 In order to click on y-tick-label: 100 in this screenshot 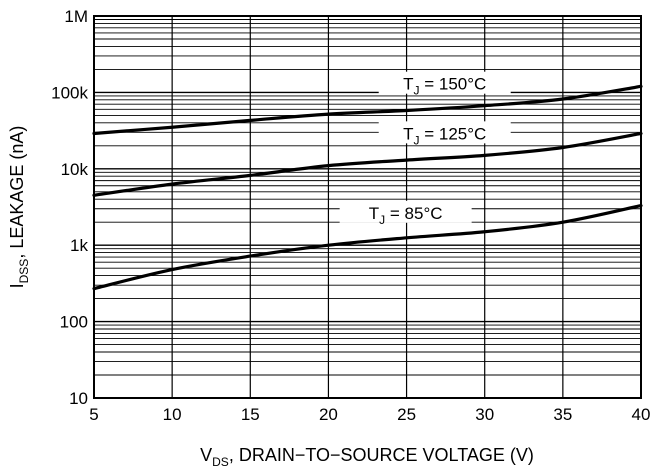, I will do `click(74, 322)`.